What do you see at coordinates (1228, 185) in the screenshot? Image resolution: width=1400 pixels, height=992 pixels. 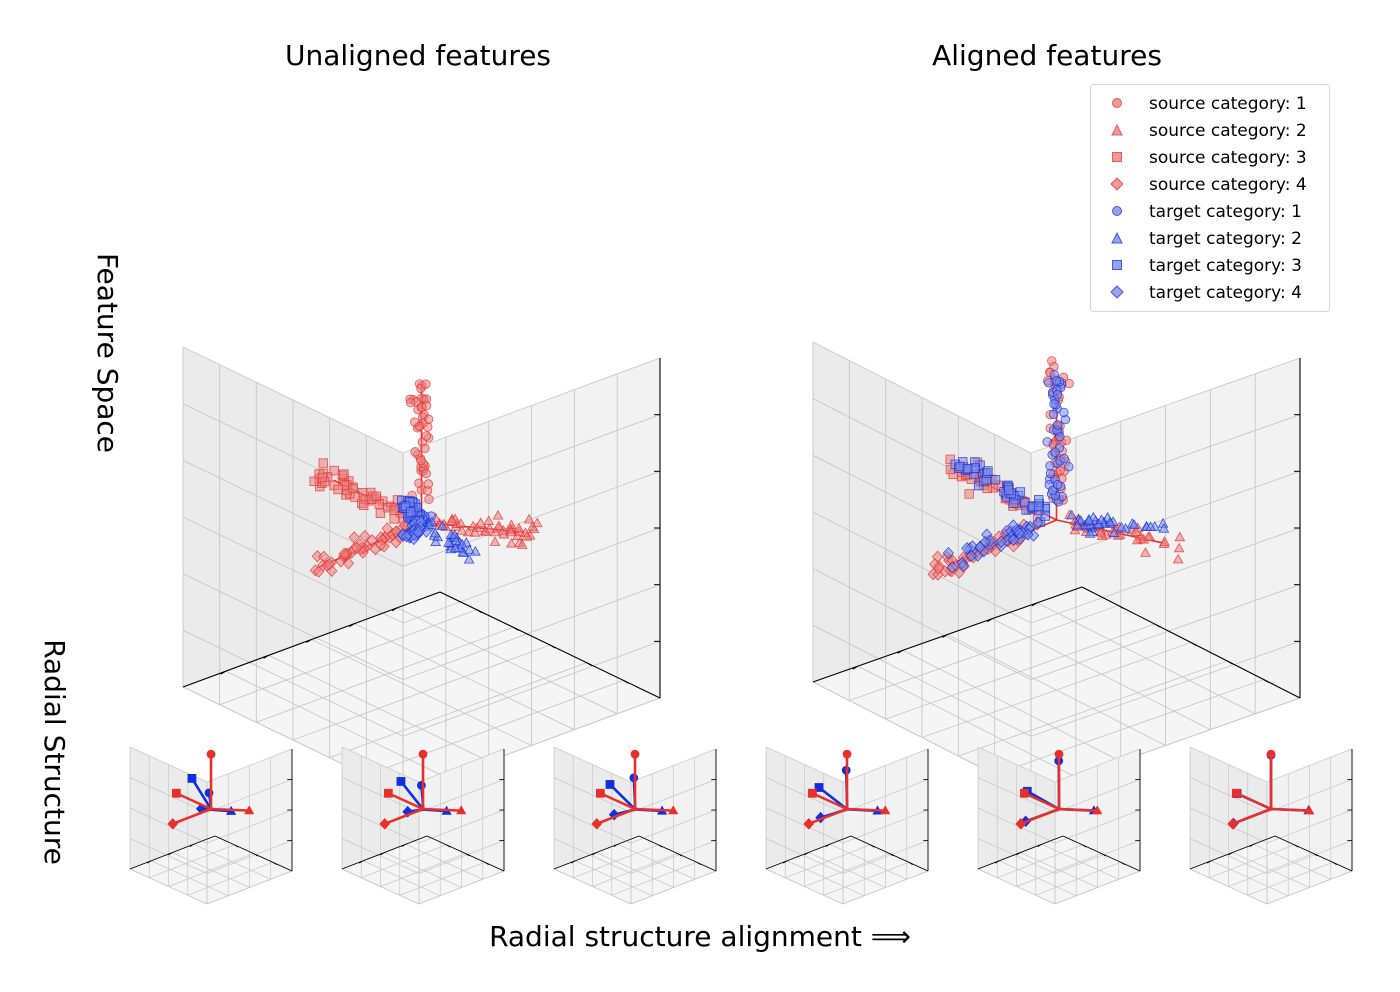 I see `legend-label: source category: 4` at bounding box center [1228, 185].